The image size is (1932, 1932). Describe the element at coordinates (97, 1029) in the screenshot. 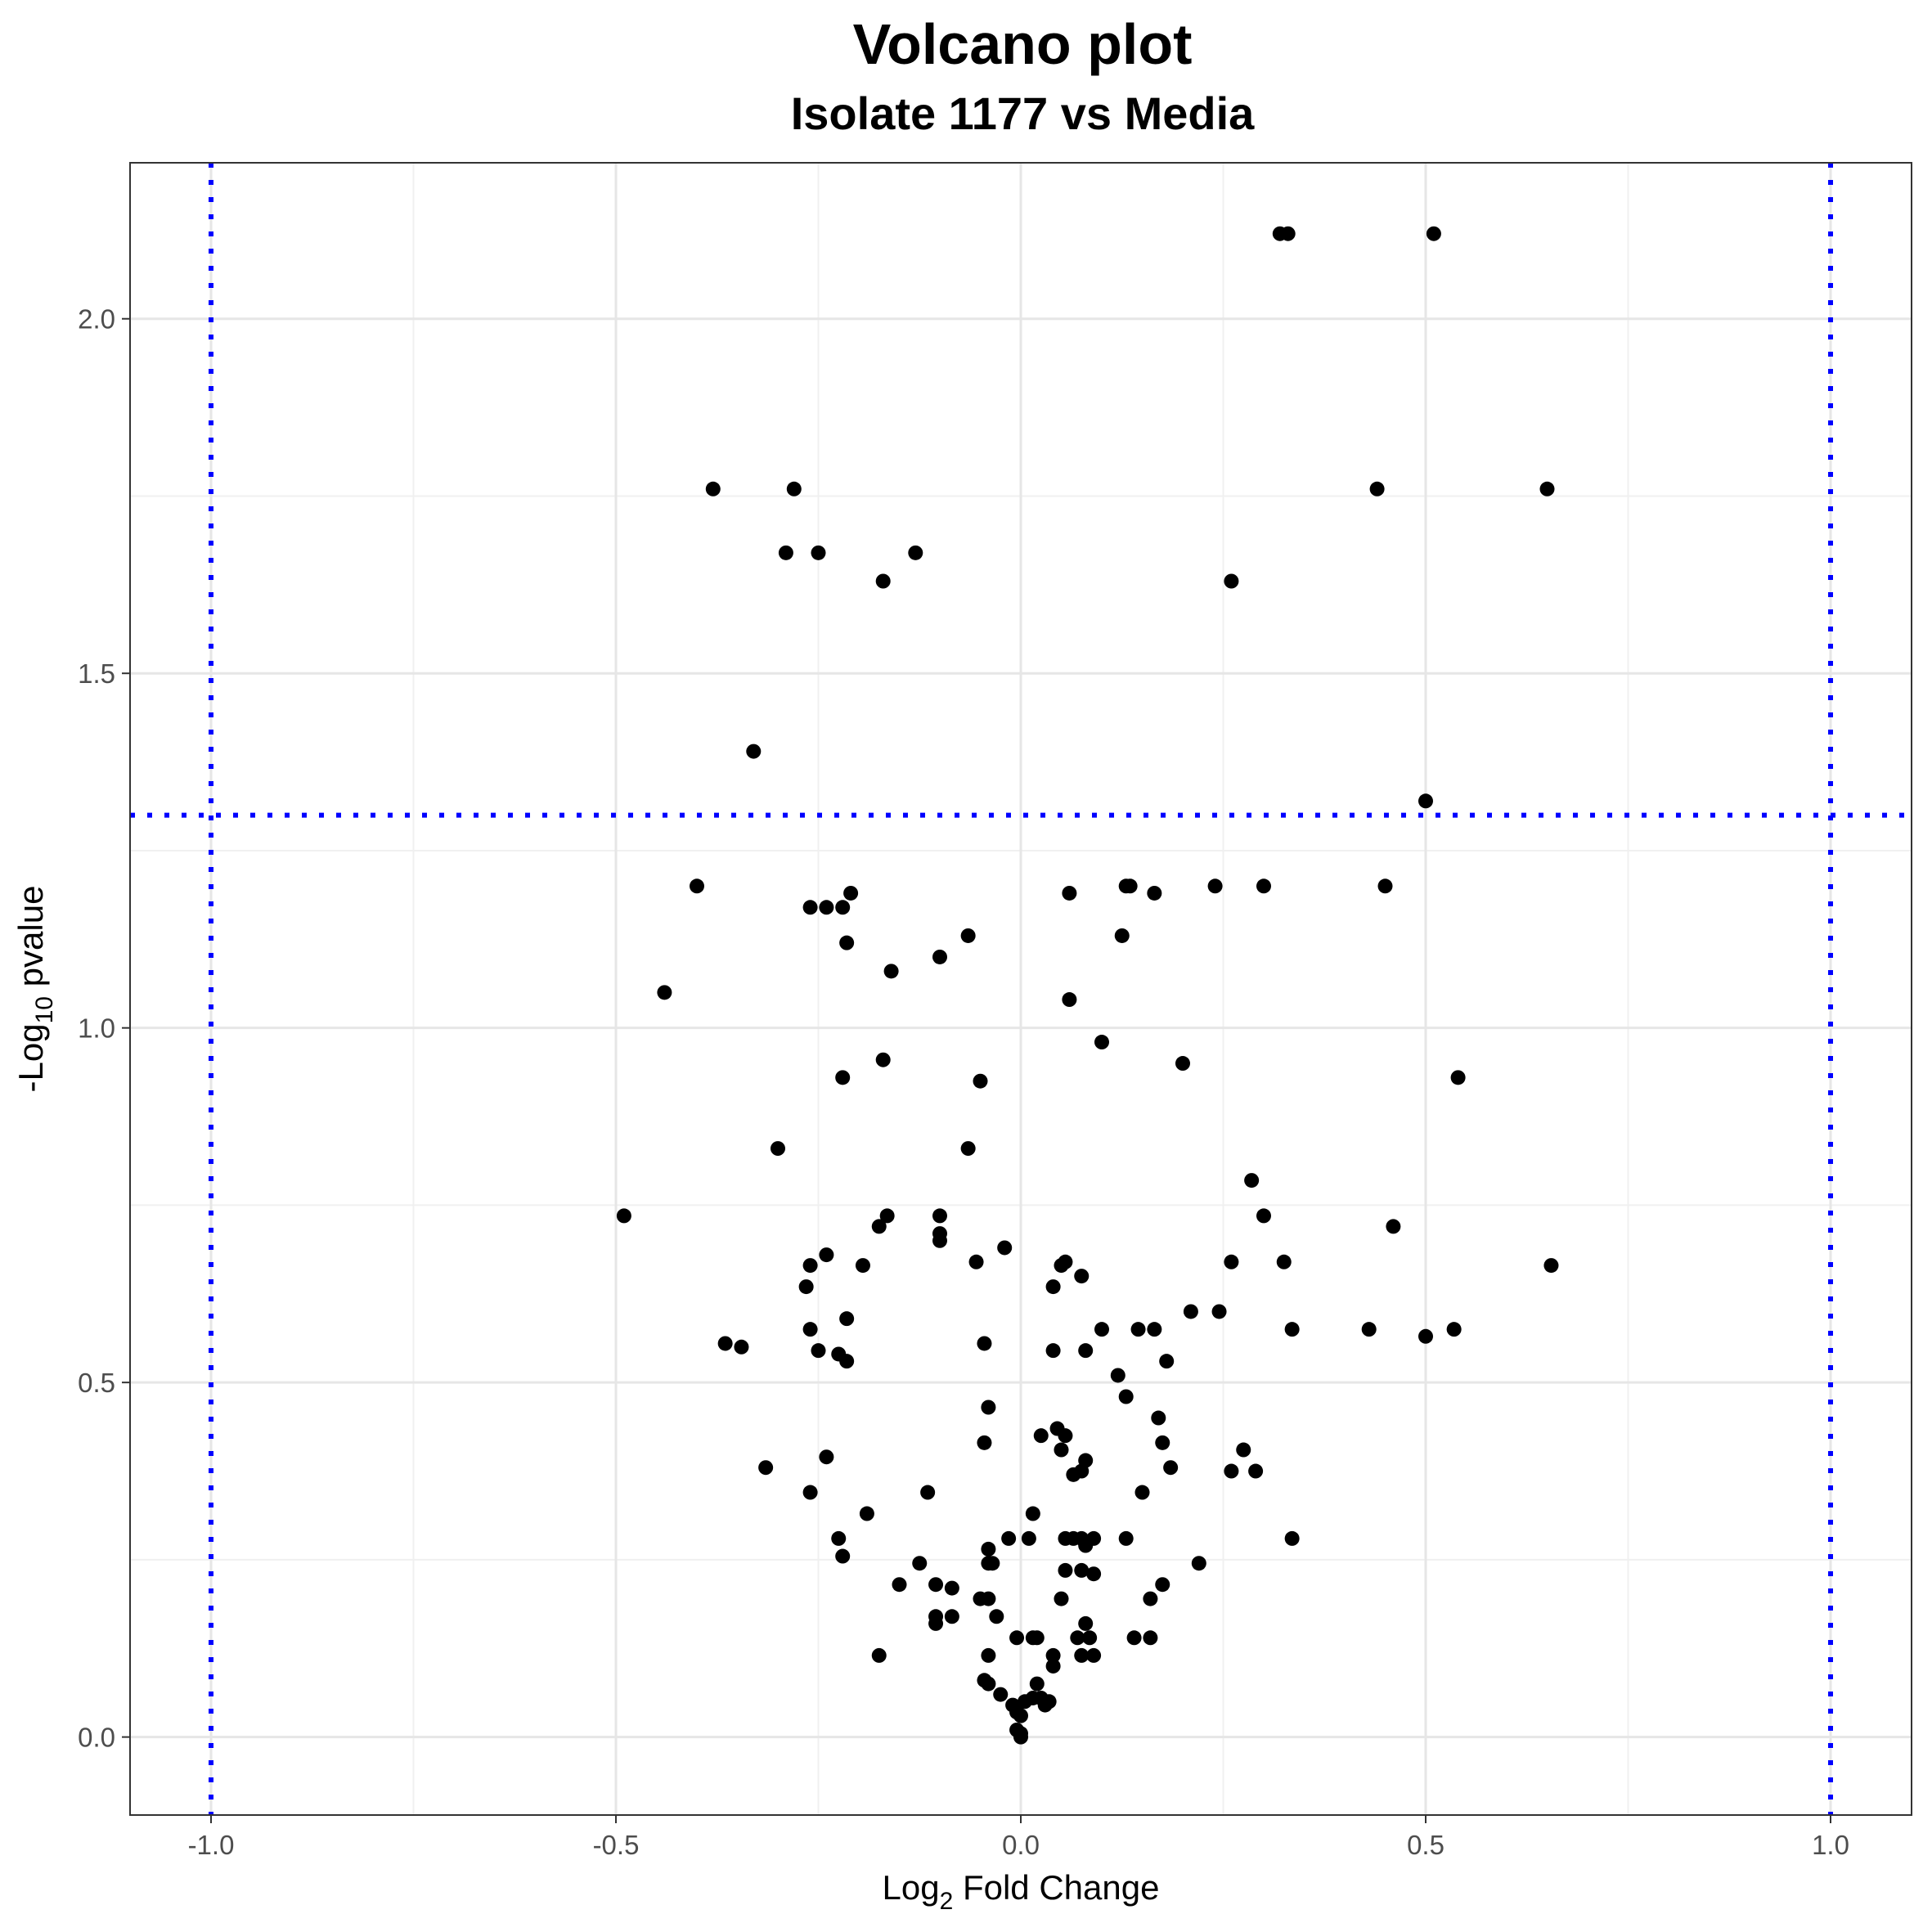

I see `y-tick-label: 1.0` at that location.